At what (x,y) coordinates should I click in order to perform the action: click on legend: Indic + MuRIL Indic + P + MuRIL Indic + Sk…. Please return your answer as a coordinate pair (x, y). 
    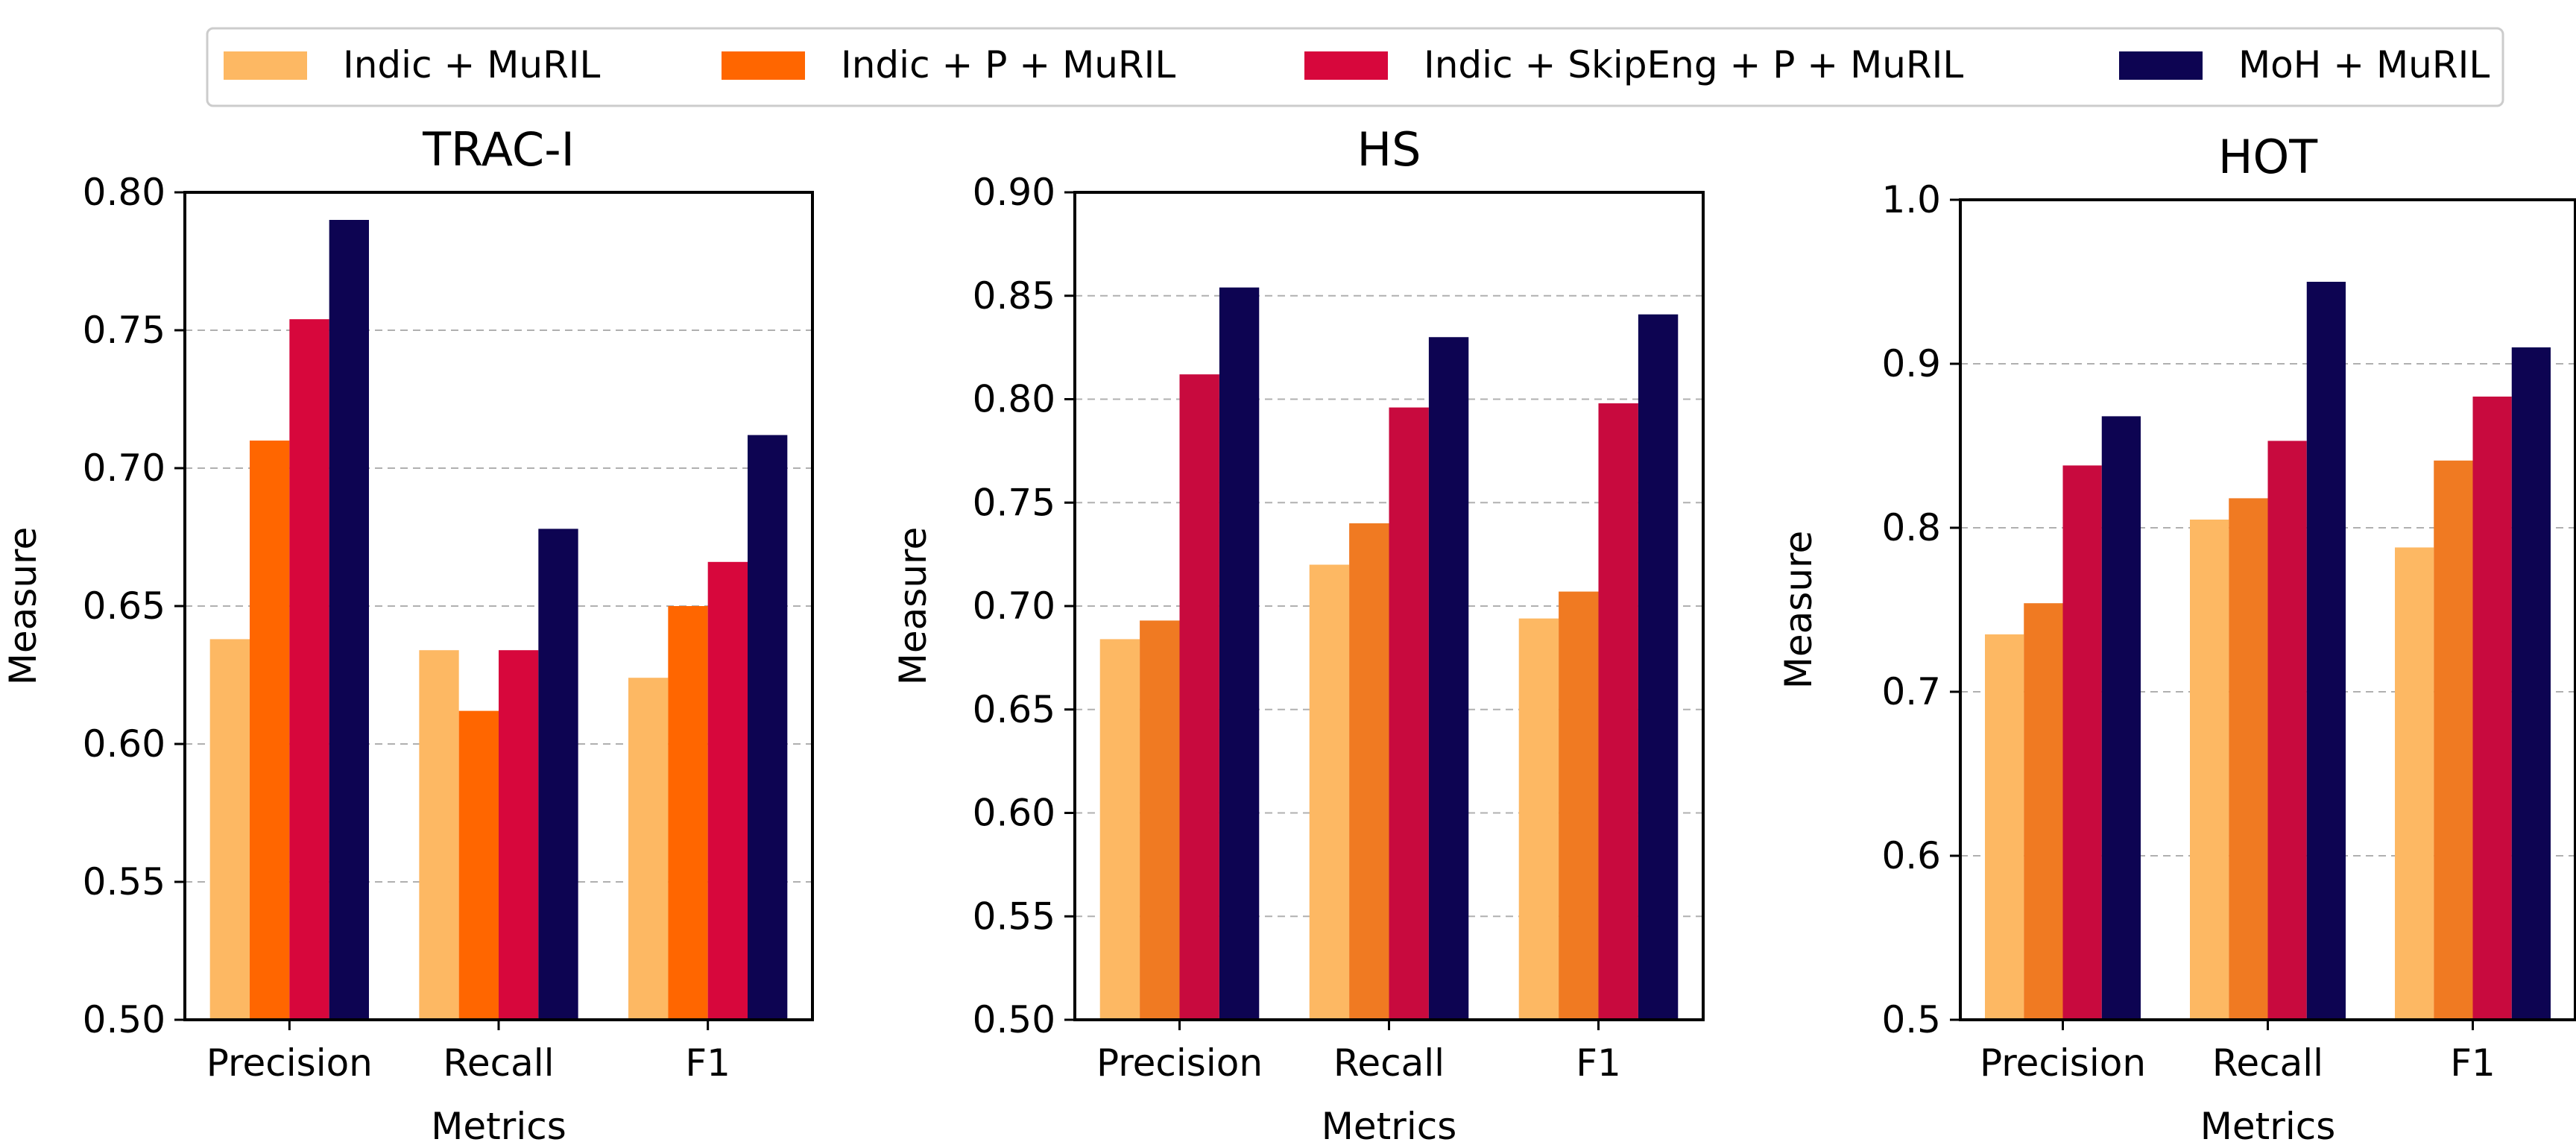
    Looking at the image, I should click on (1355, 67).